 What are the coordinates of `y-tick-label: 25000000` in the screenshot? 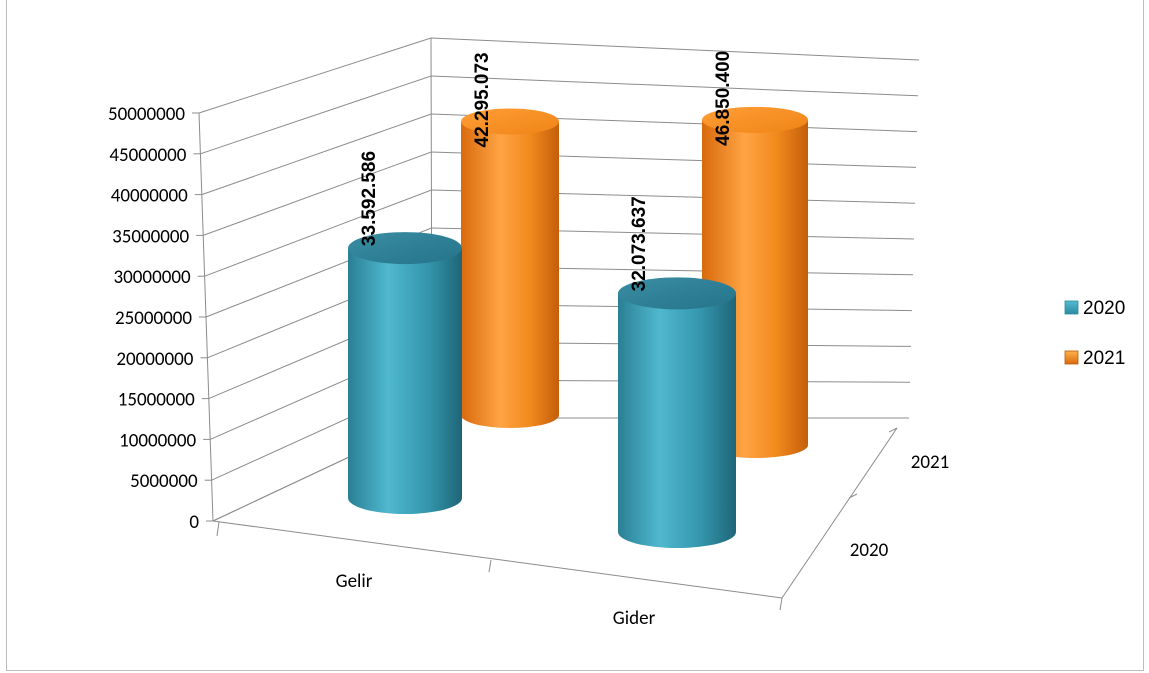 It's located at (153, 318).